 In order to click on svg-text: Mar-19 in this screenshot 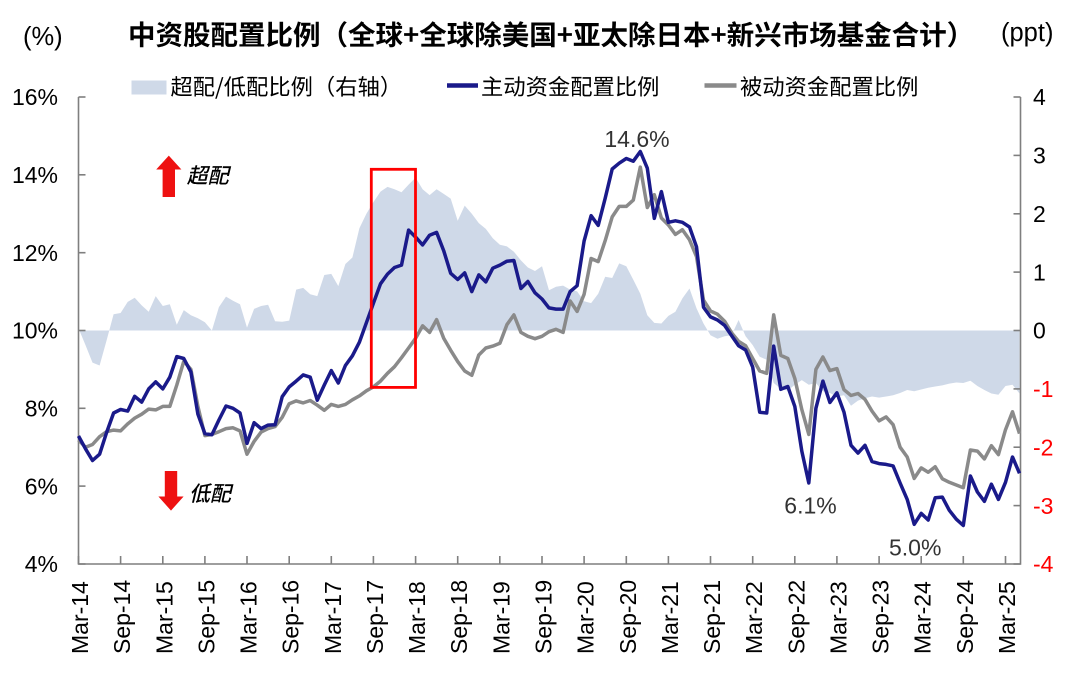, I will do `click(501, 617)`.